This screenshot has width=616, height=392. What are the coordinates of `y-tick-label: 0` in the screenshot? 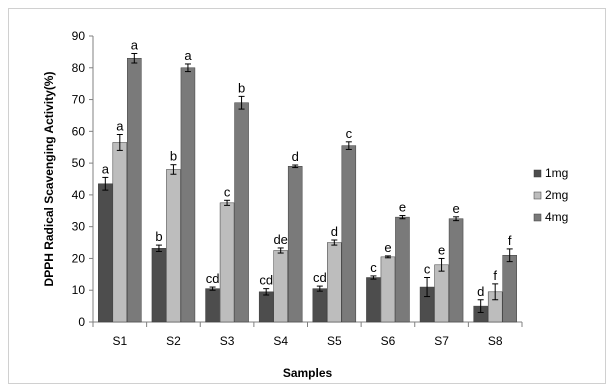 It's located at (81, 322).